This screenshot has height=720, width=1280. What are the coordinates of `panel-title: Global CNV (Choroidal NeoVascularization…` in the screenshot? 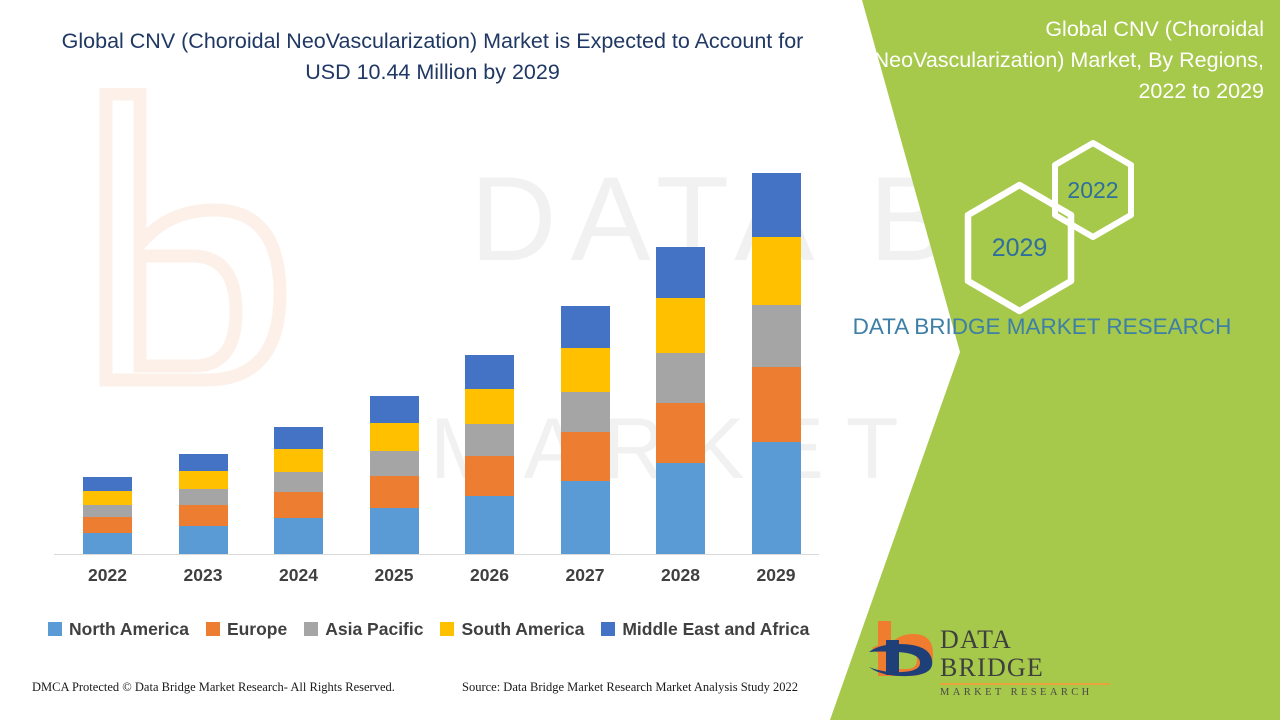 It's located at (1068, 60).